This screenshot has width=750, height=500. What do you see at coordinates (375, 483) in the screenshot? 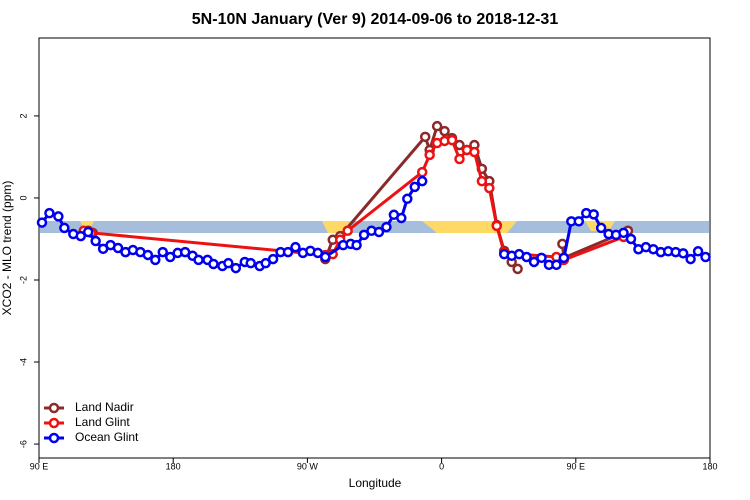
I see `x-axis-label: Longitude` at bounding box center [375, 483].